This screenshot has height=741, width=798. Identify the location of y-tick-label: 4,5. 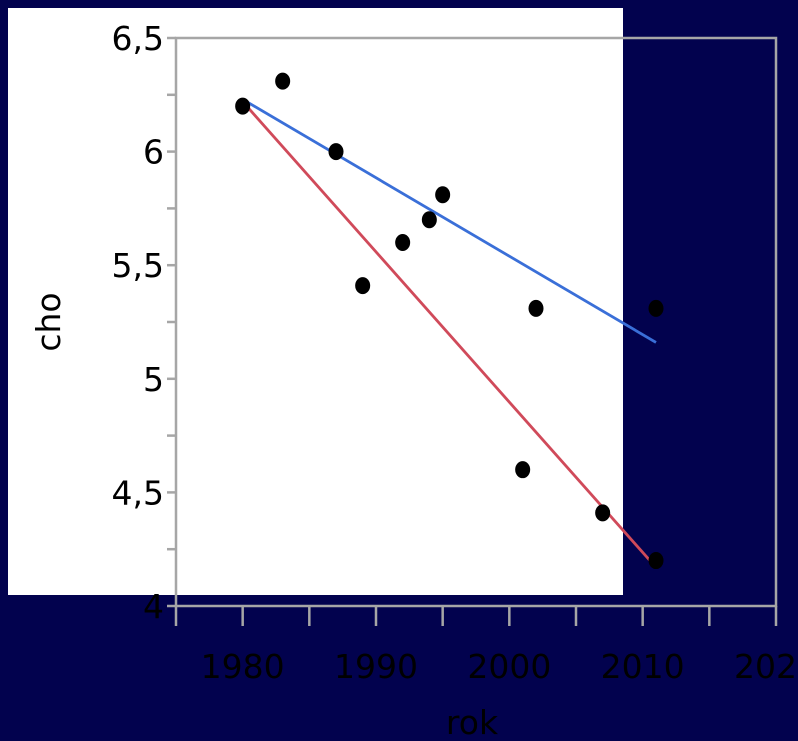
(138, 492).